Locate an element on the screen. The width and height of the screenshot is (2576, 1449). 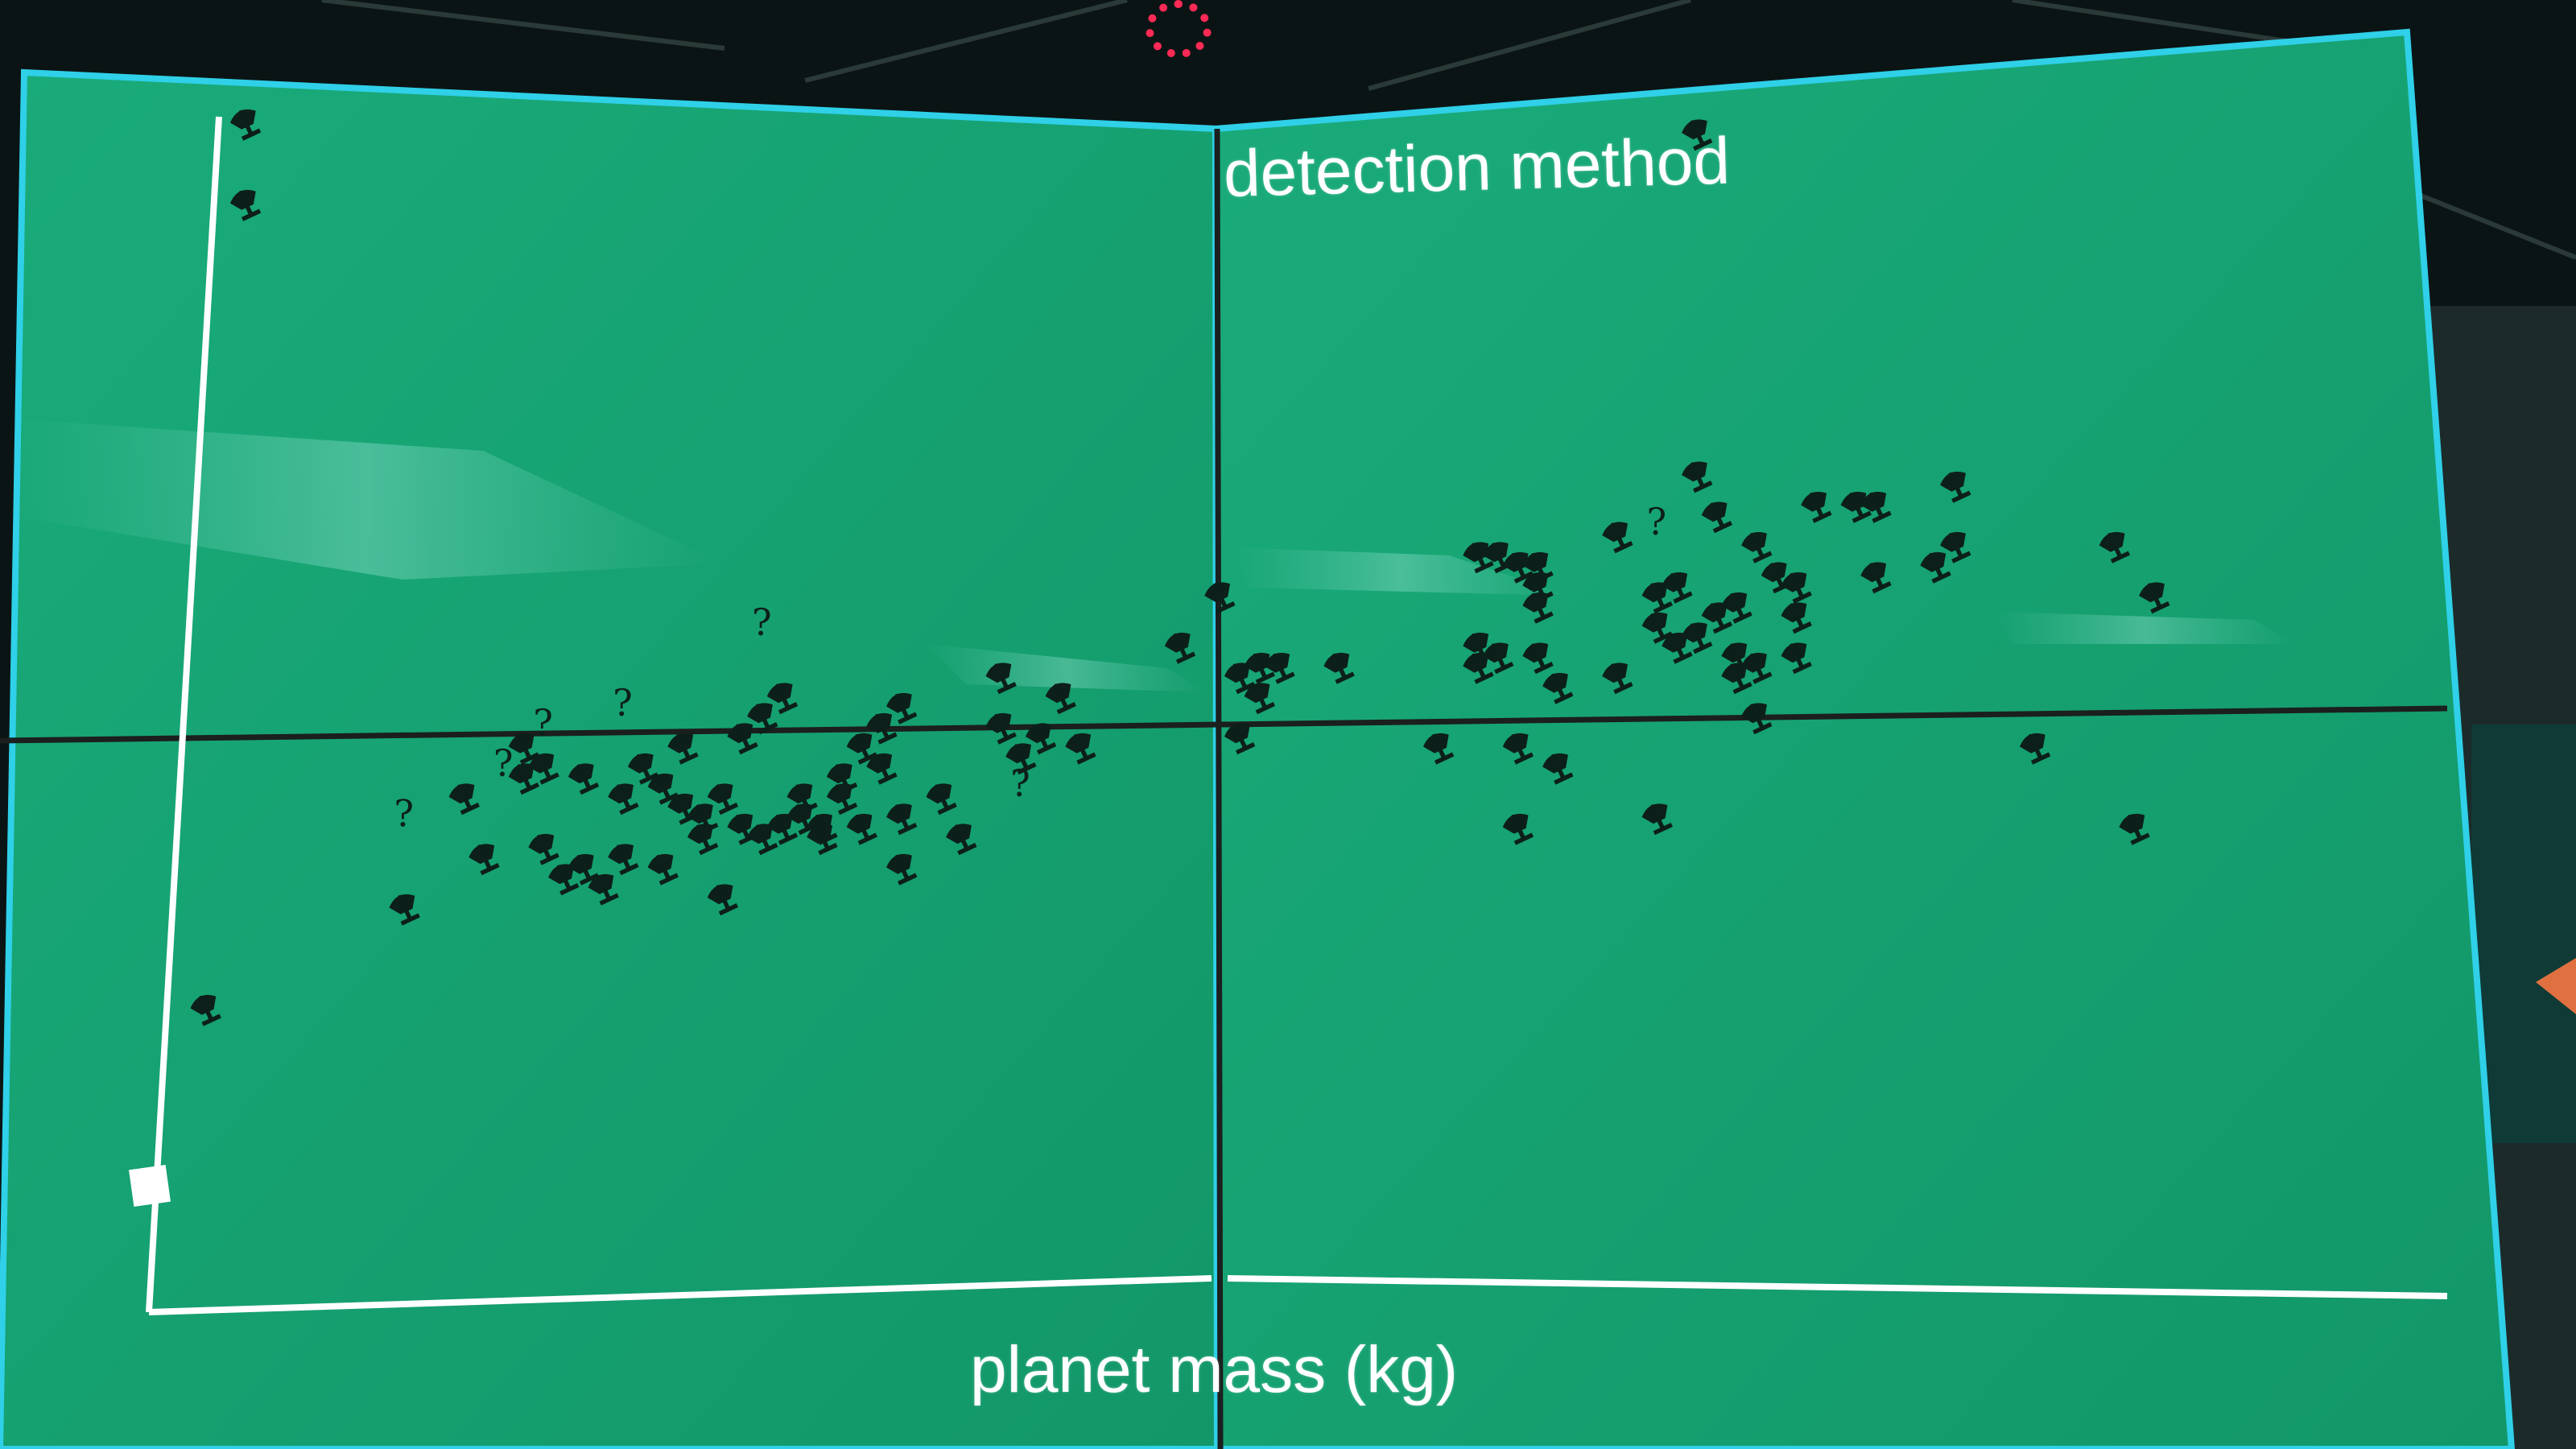
x-axis-right is located at coordinates (1837, 1287).